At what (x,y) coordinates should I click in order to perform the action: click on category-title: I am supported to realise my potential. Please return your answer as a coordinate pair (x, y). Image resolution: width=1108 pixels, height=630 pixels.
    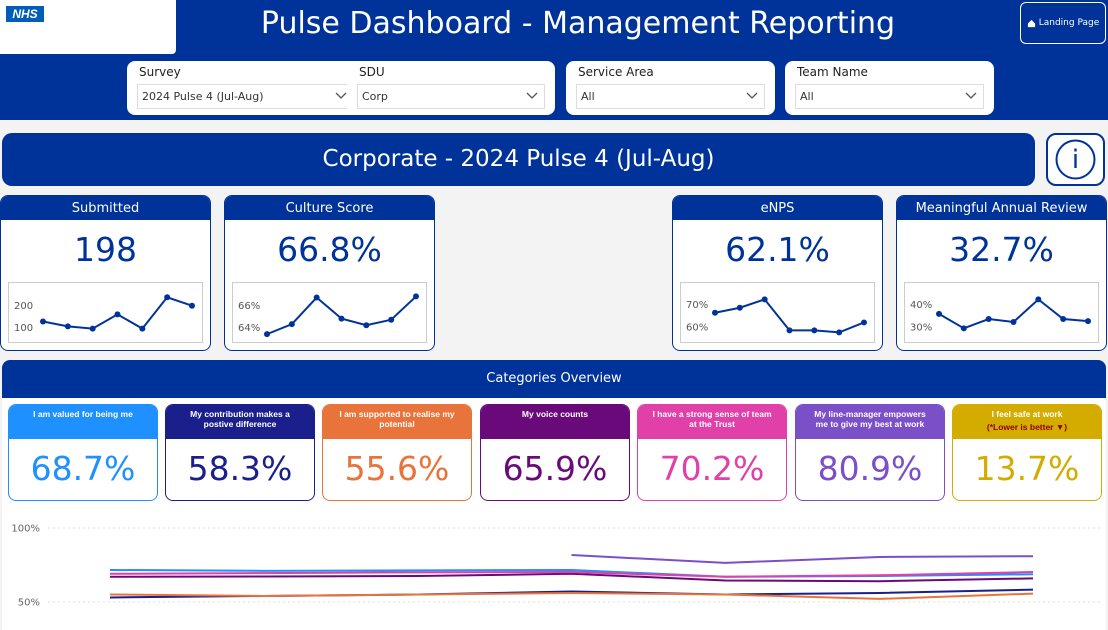
    Looking at the image, I should click on (397, 422).